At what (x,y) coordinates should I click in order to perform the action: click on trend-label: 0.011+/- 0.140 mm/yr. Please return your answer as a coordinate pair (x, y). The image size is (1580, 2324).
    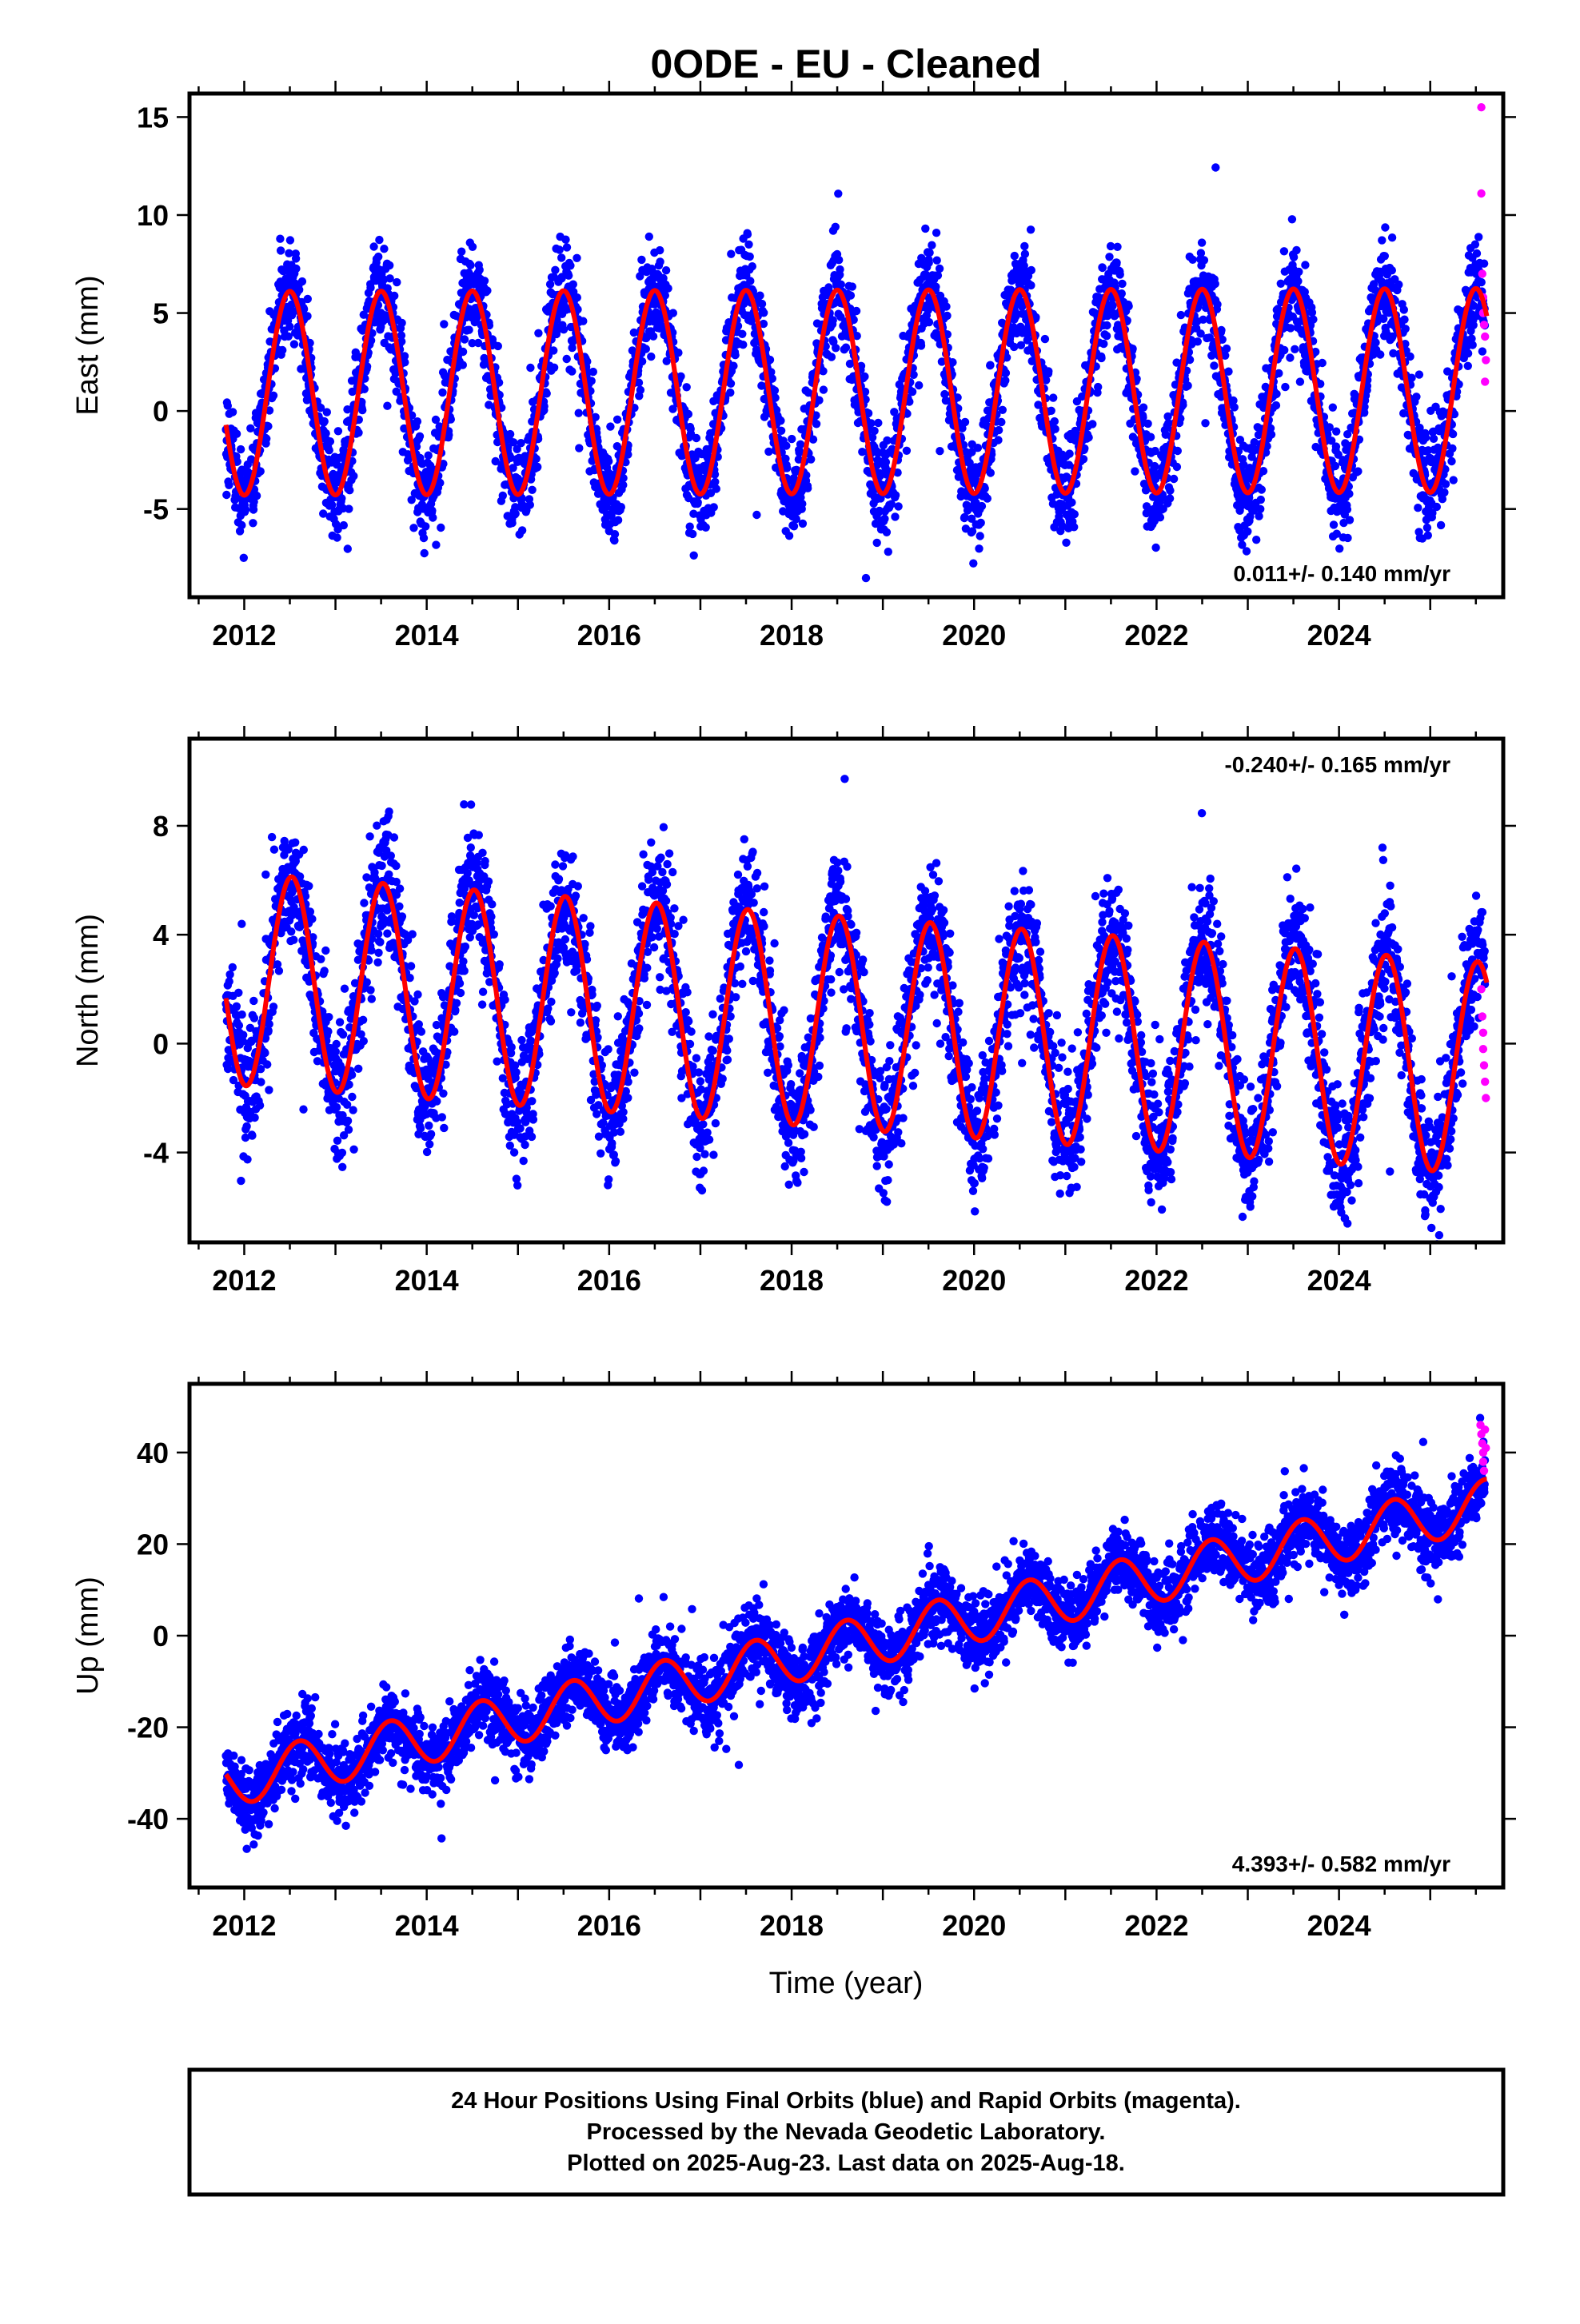
    Looking at the image, I should click on (1342, 573).